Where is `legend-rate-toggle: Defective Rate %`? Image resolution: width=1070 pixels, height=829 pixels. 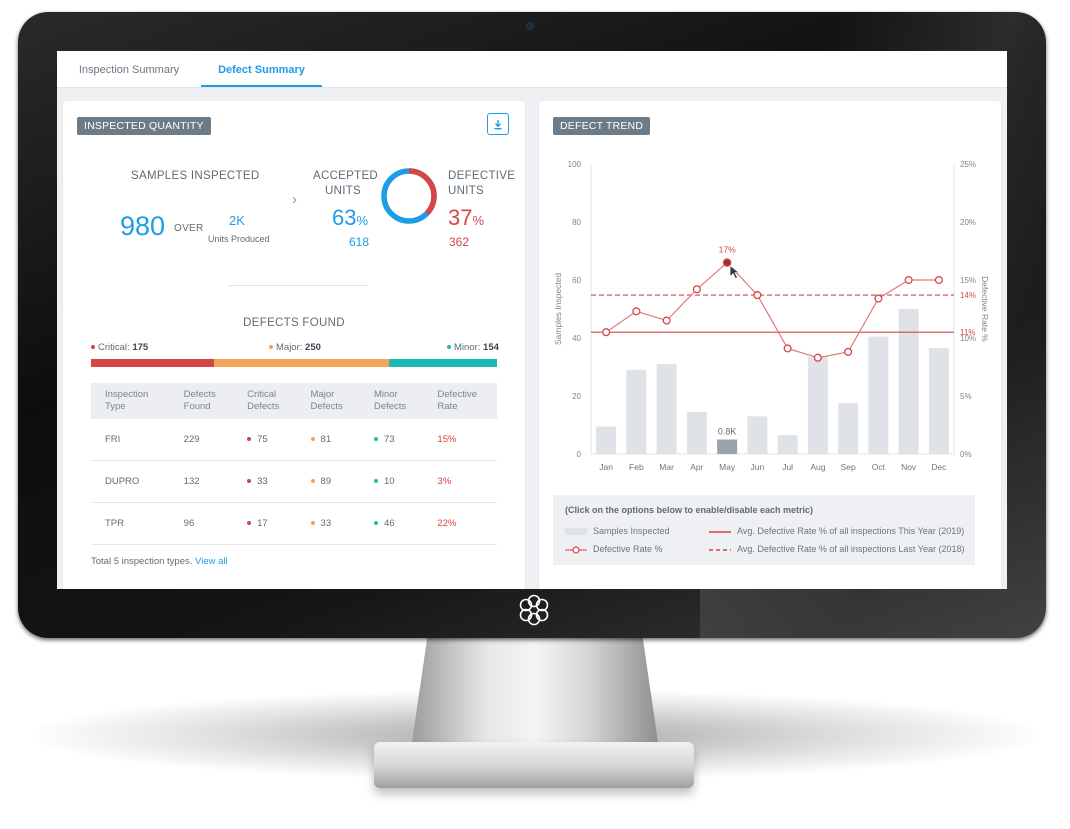
legend-rate-toggle: Defective Rate % is located at coordinates (614, 549).